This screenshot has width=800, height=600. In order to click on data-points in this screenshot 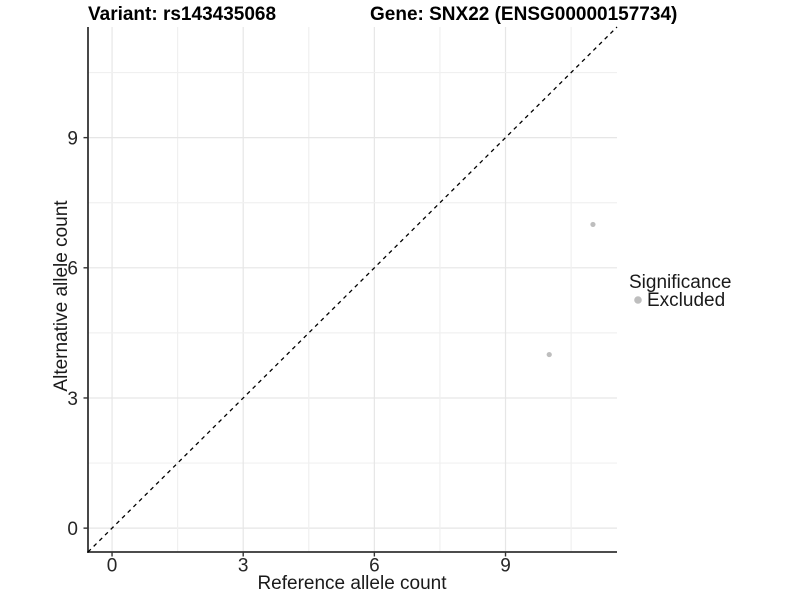, I will do `click(571, 289)`.